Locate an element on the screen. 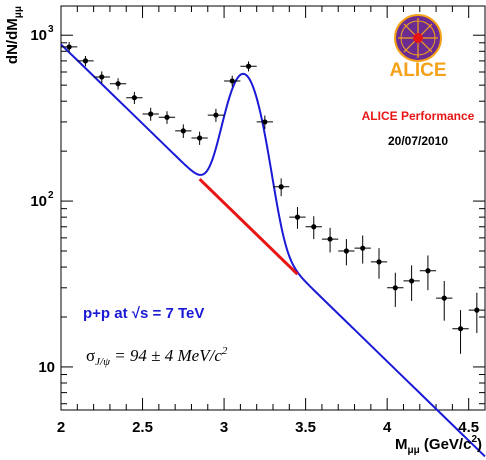 The width and height of the screenshot is (486, 460). sigma-label: σJ/ψ = 94 ± 4 MeV/c2 is located at coordinates (157, 356).